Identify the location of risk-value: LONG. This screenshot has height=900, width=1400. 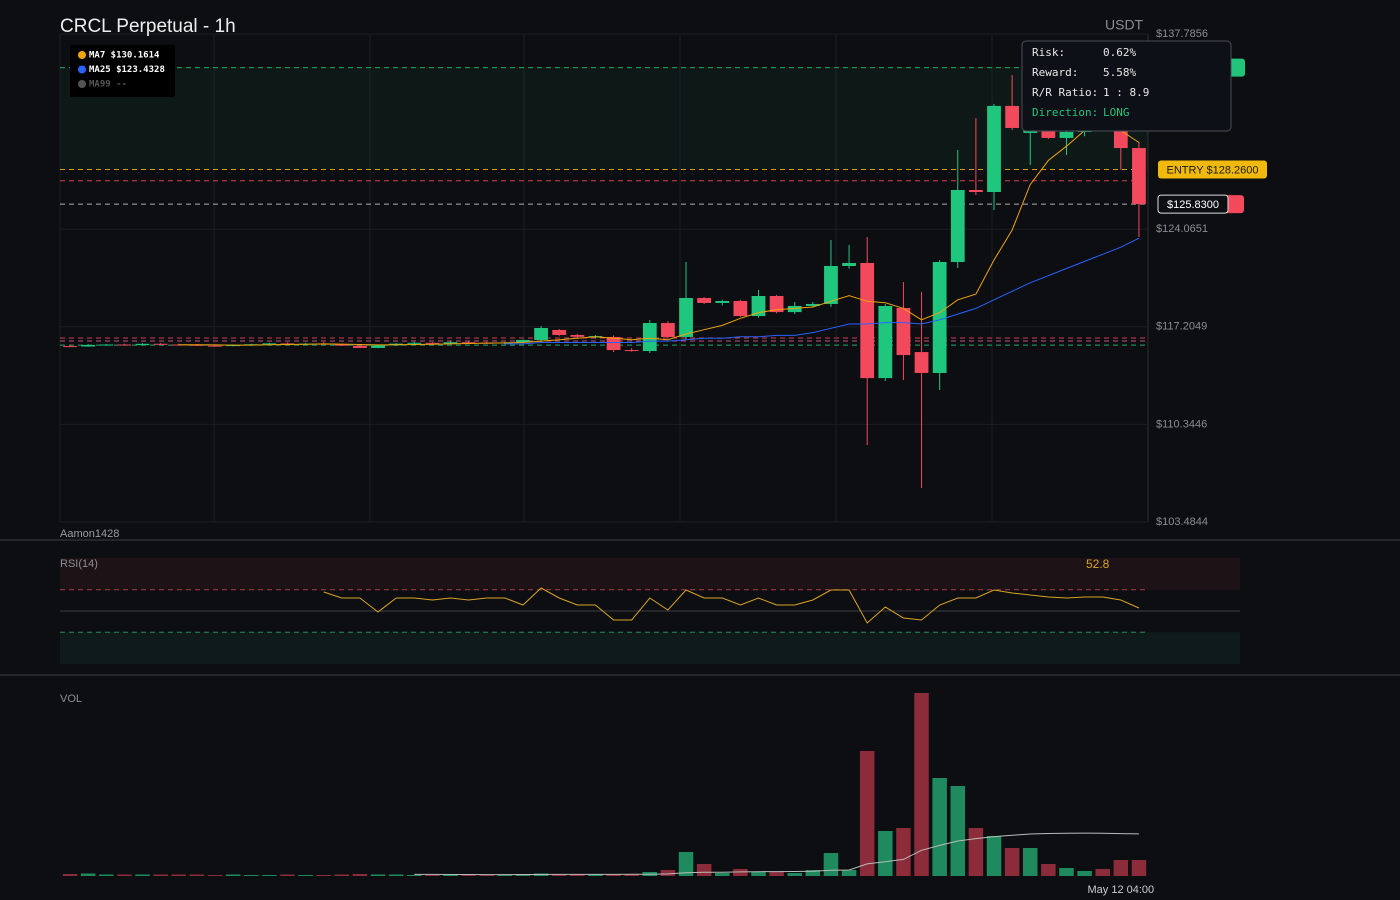
(1116, 112).